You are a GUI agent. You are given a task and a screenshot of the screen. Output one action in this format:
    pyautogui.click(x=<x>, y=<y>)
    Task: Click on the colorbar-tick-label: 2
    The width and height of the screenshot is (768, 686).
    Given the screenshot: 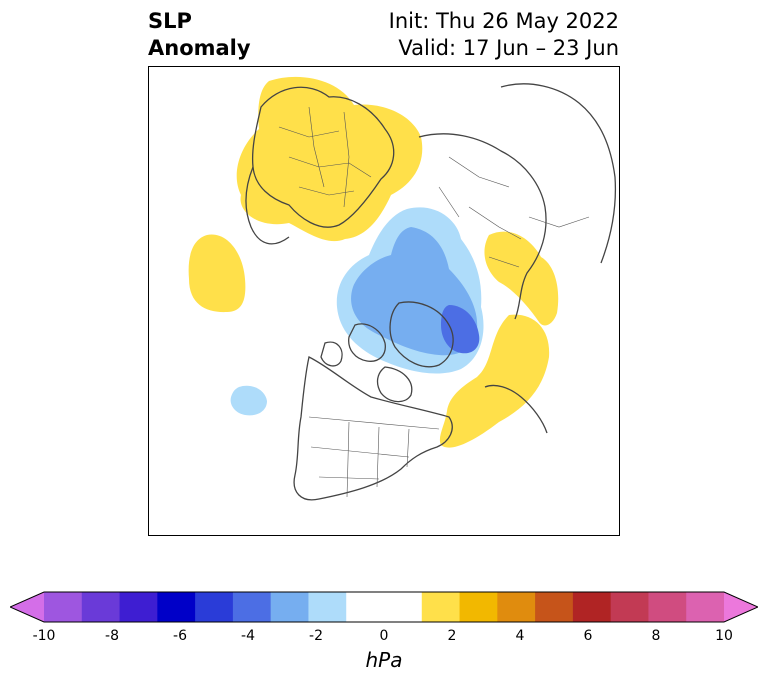 What is the action you would take?
    pyautogui.click(x=452, y=636)
    